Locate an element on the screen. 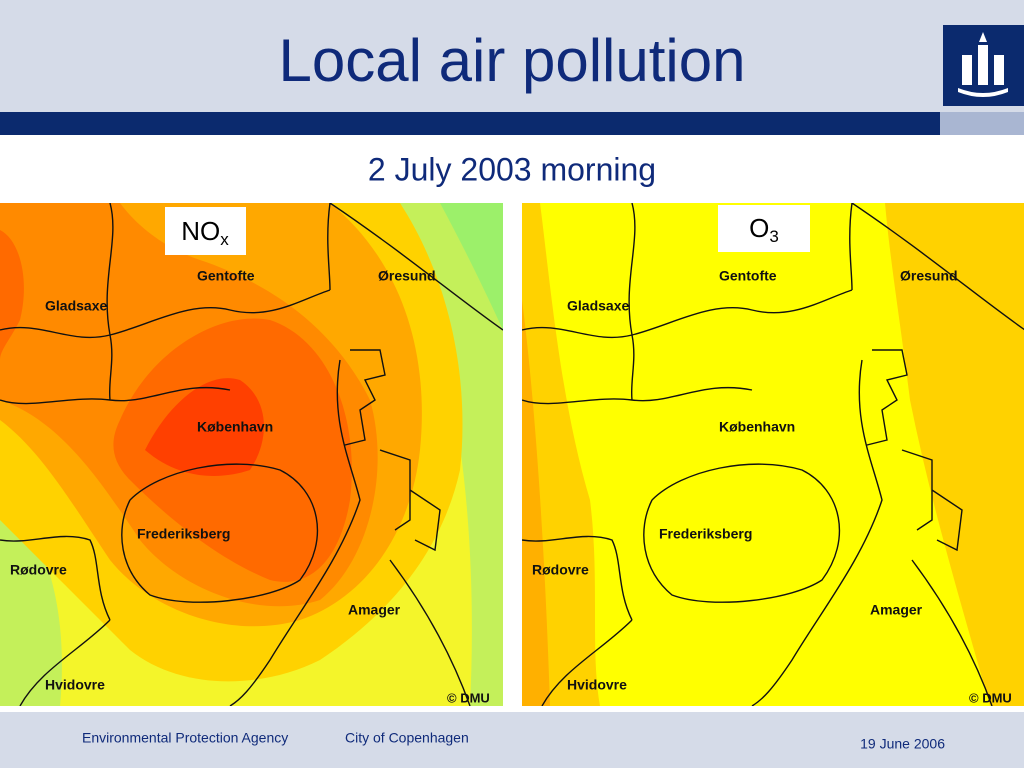  header-band is located at coordinates (512, 56).